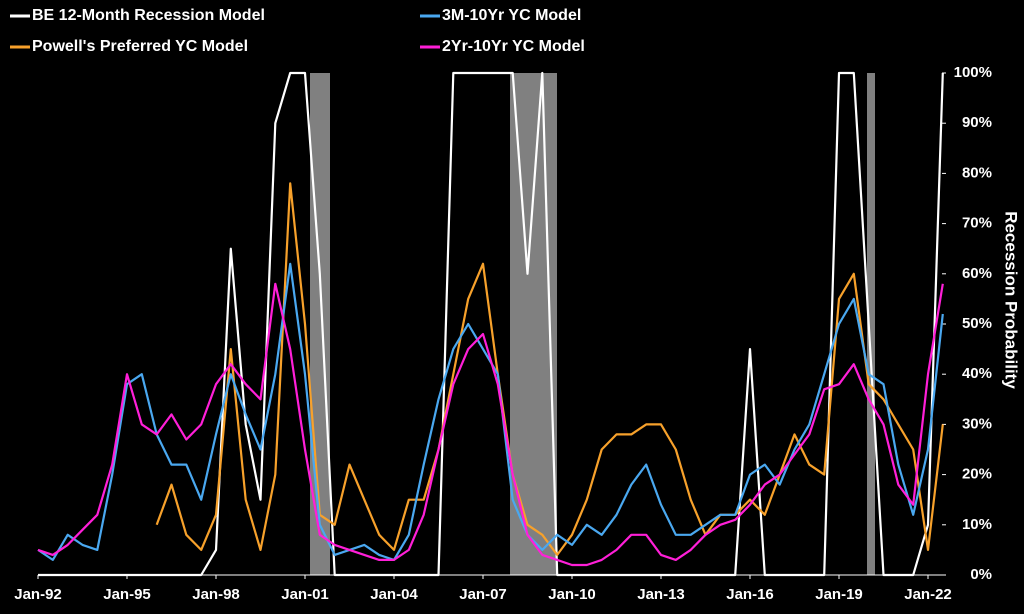  Describe the element at coordinates (977, 423) in the screenshot. I see `y-tick-label: 30%` at that location.